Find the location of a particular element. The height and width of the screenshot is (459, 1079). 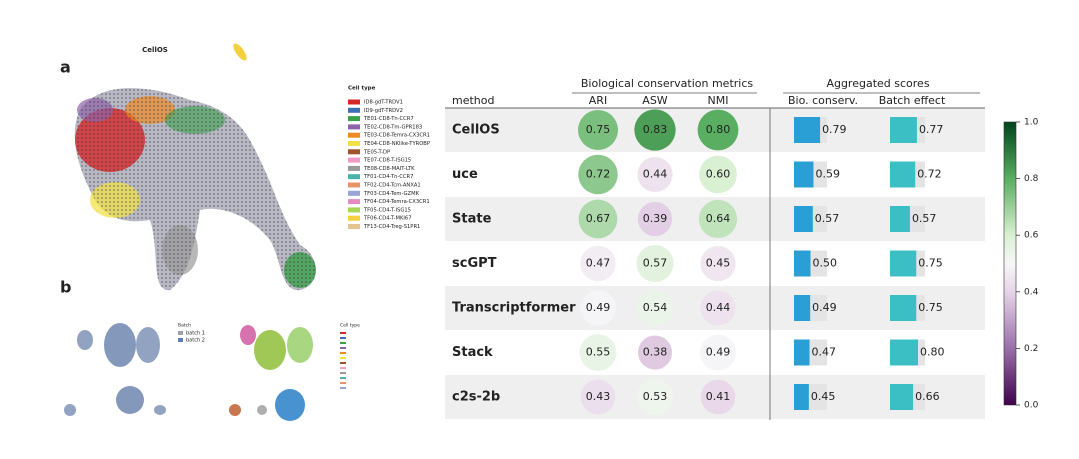

legend-label: batch 2 is located at coordinates (195, 341).